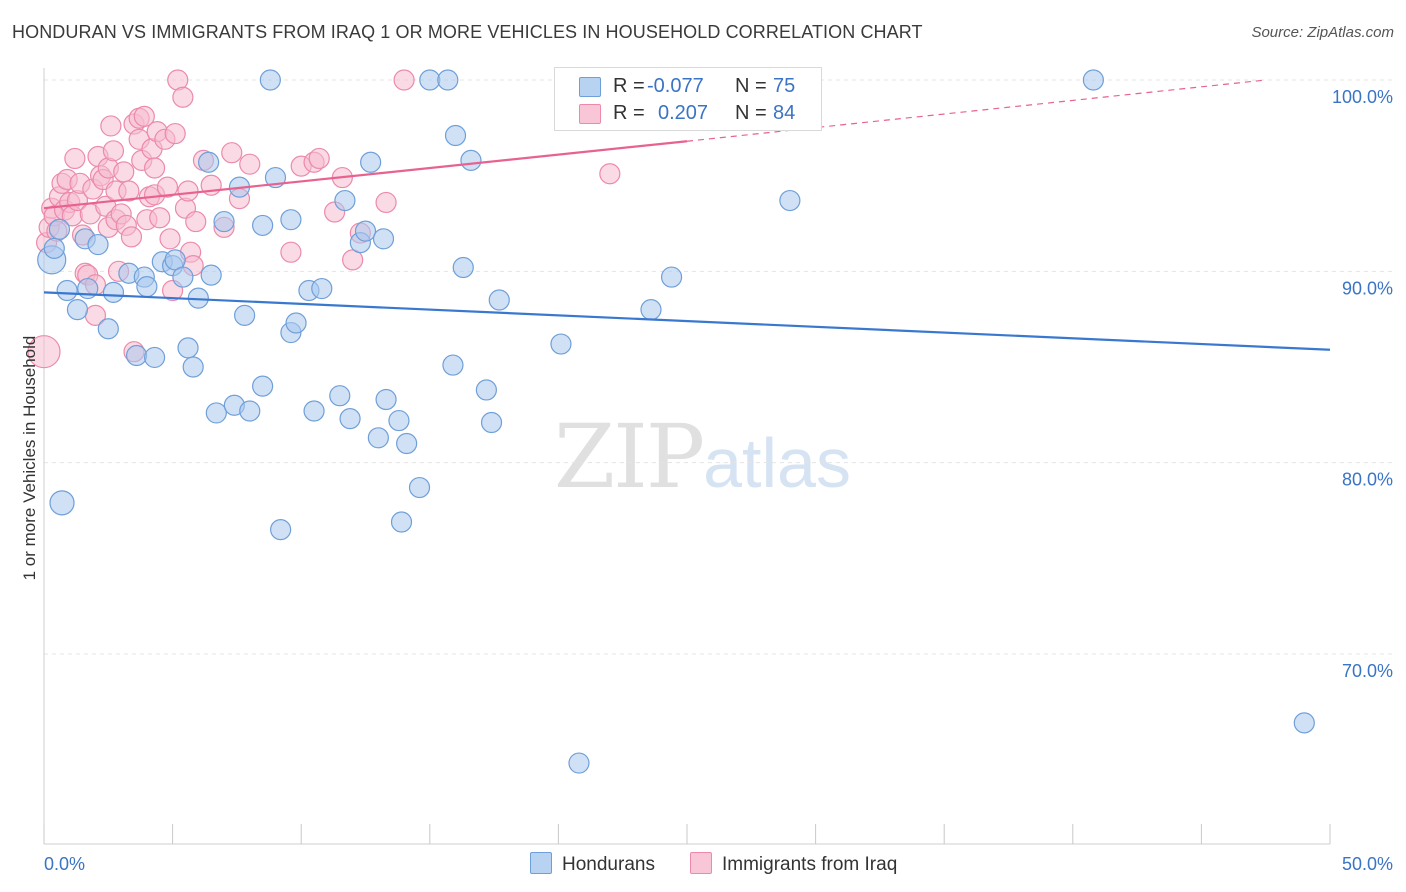  Describe the element at coordinates (784, 113) in the screenshot. I see `legend-n-value: 84` at that location.